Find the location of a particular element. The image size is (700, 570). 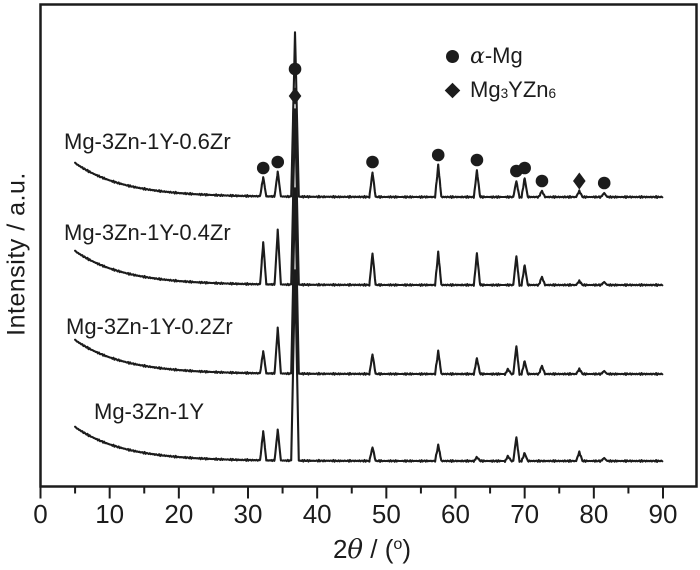

legend-entry-mg3yzn6: Mg 3 YZn 6 is located at coordinates (500, 90).